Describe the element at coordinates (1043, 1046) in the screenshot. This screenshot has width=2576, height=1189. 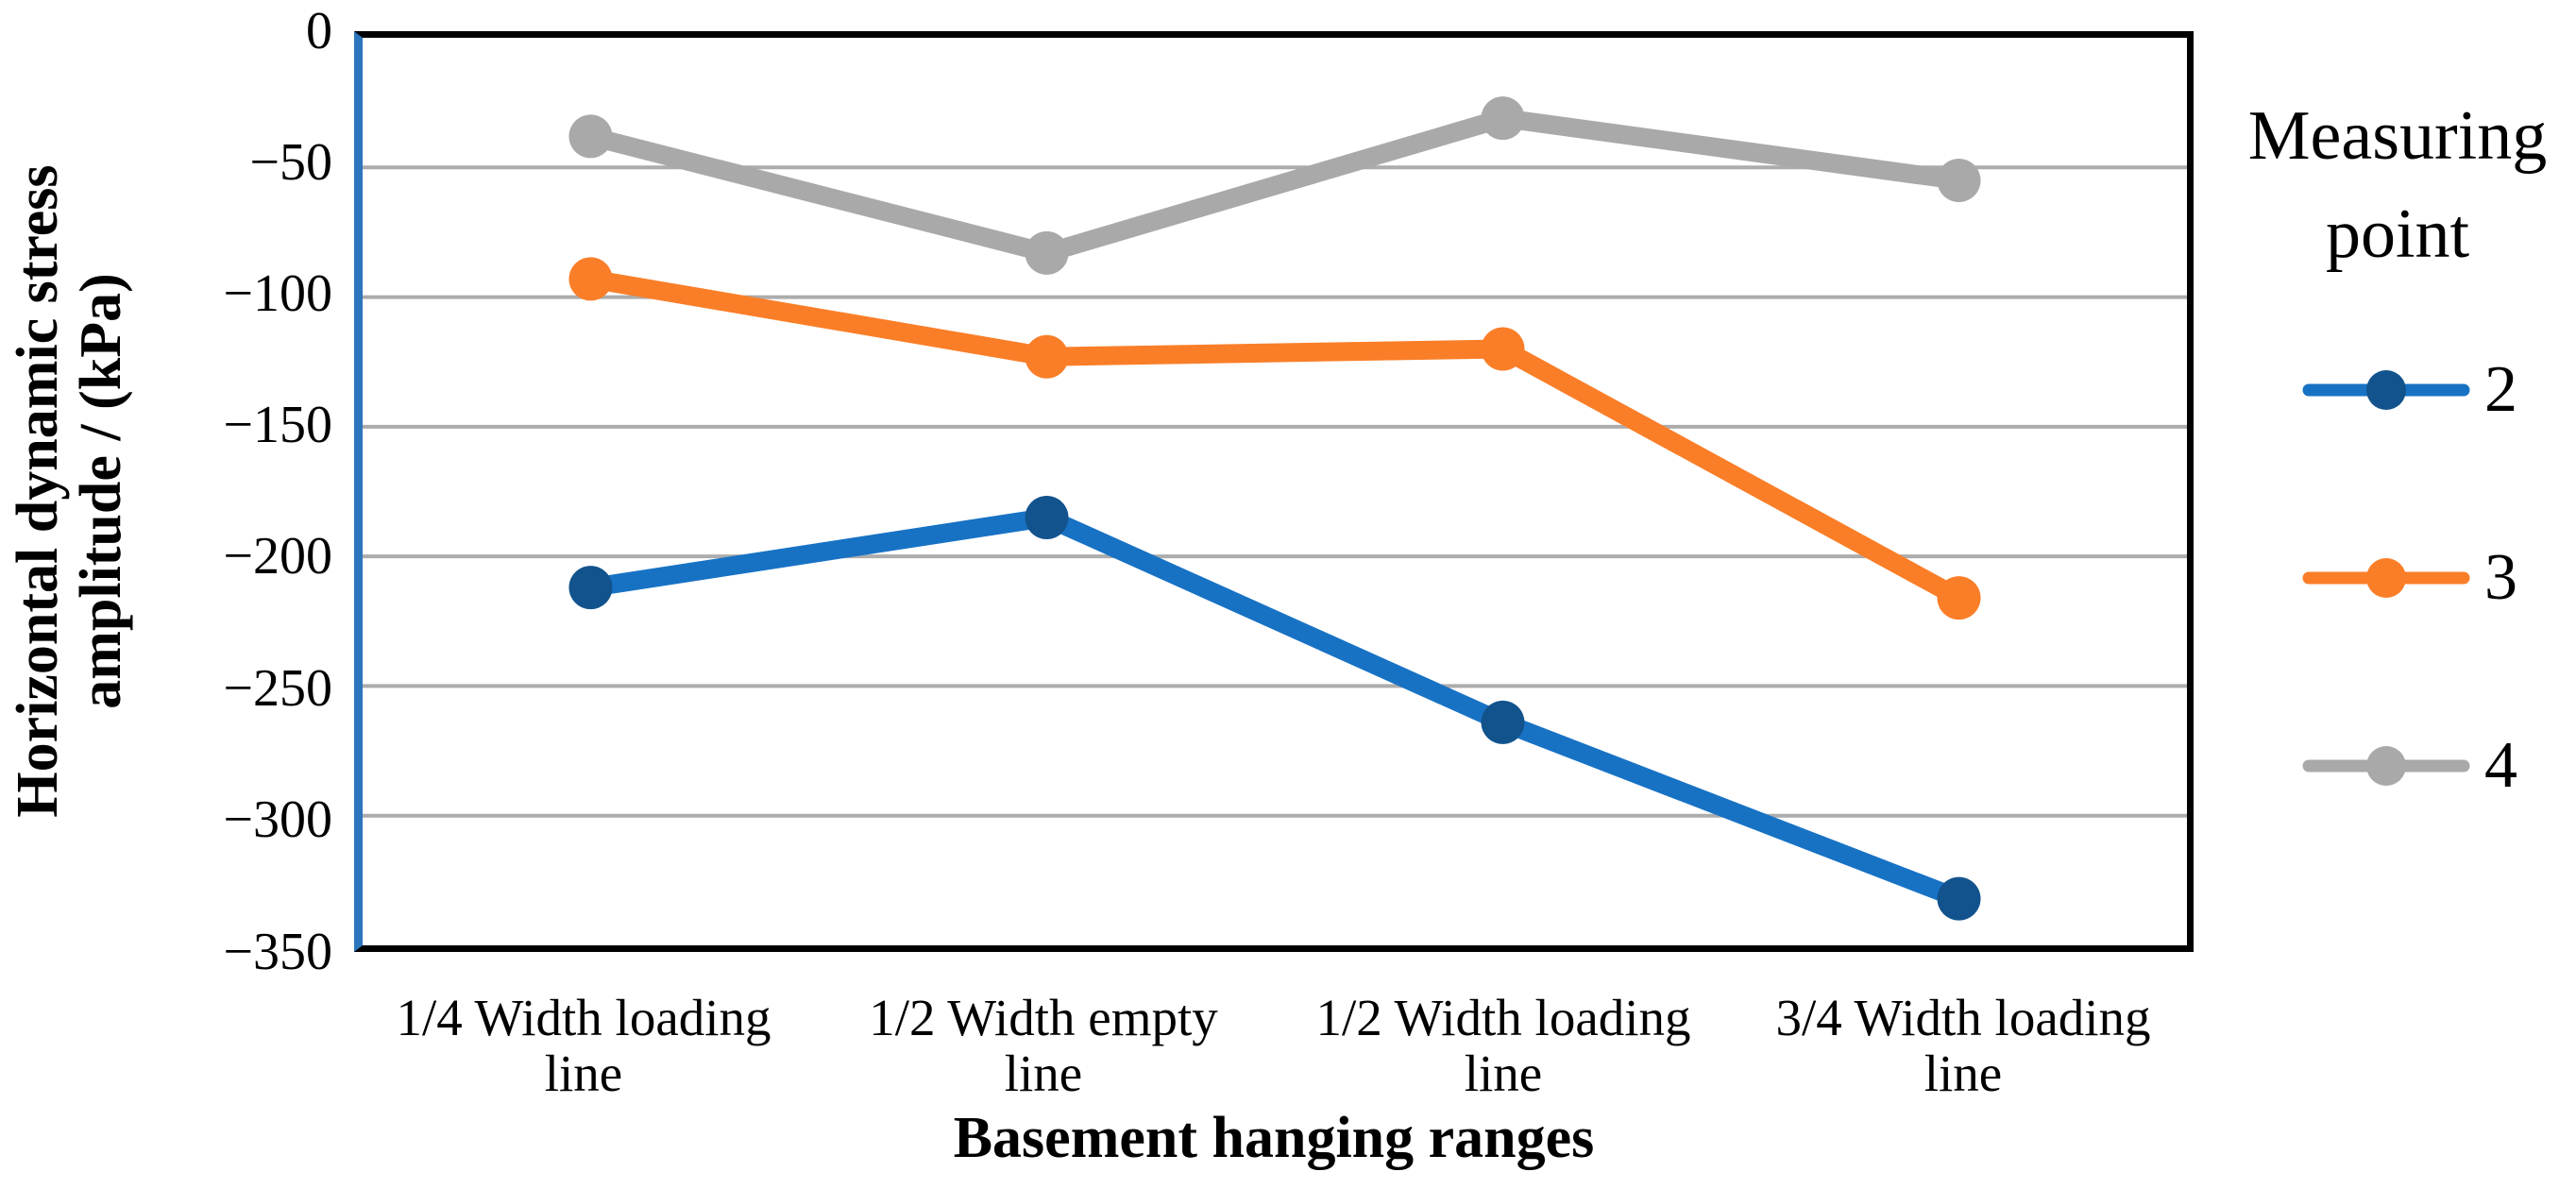
I see `x-tick-label: 1/2 Width empty line` at that location.